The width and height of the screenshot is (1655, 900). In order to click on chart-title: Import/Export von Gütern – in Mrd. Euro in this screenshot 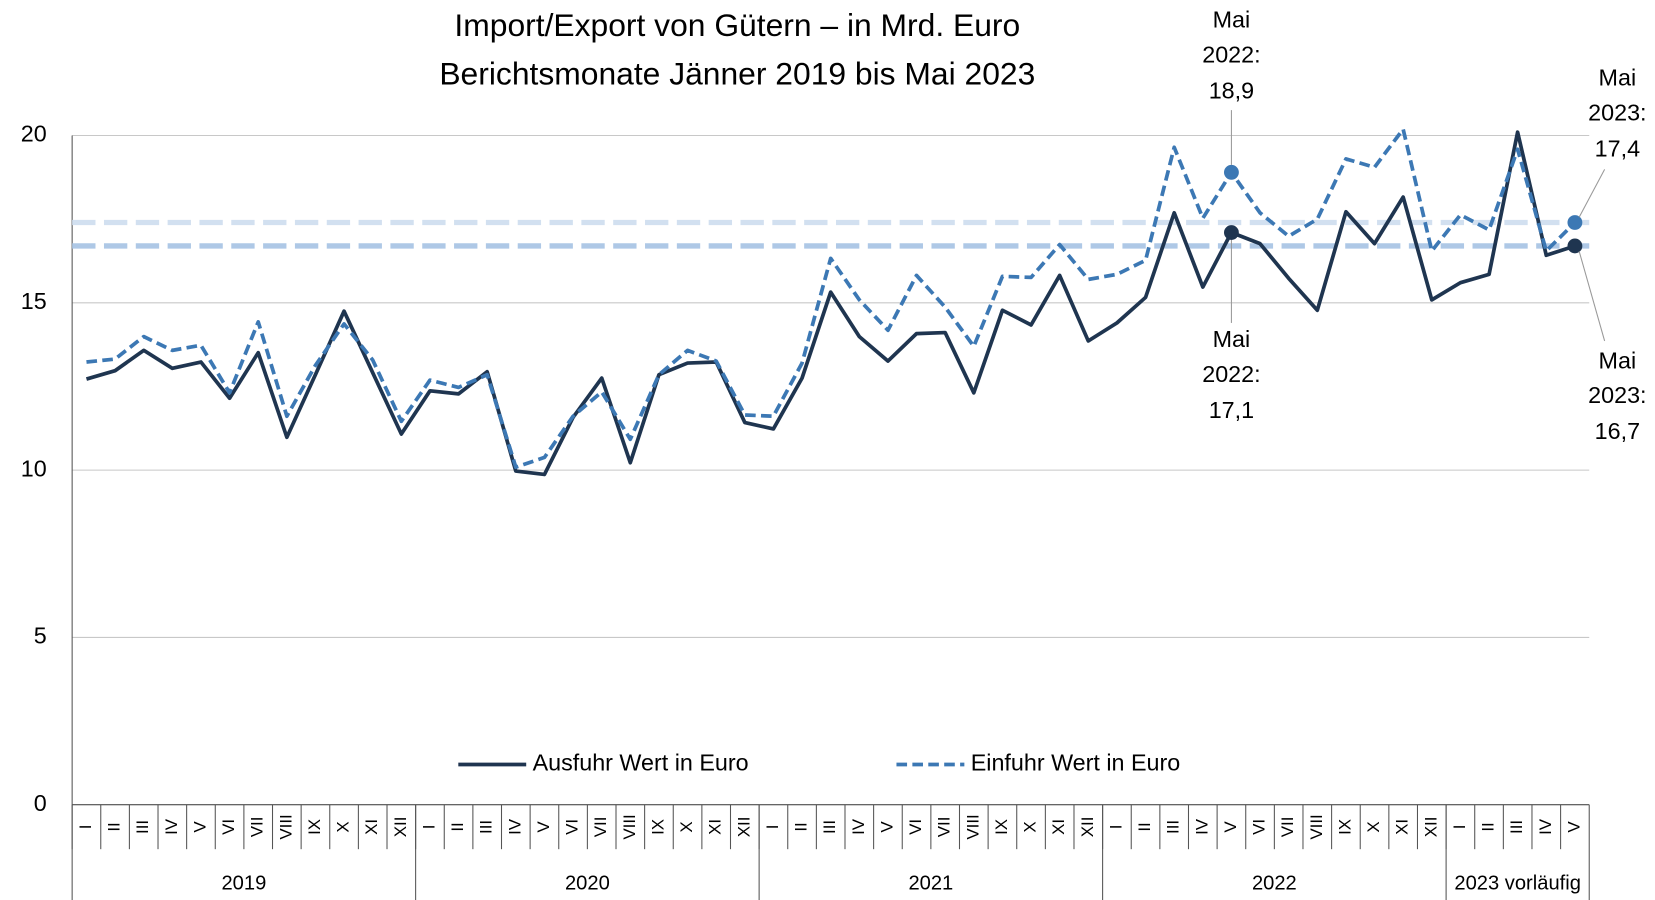, I will do `click(737, 25)`.